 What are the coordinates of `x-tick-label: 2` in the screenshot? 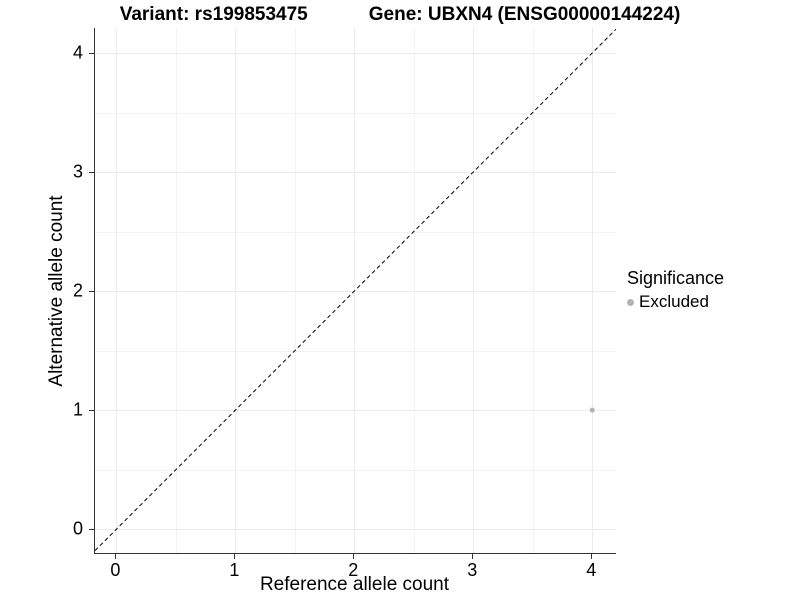 It's located at (353, 570).